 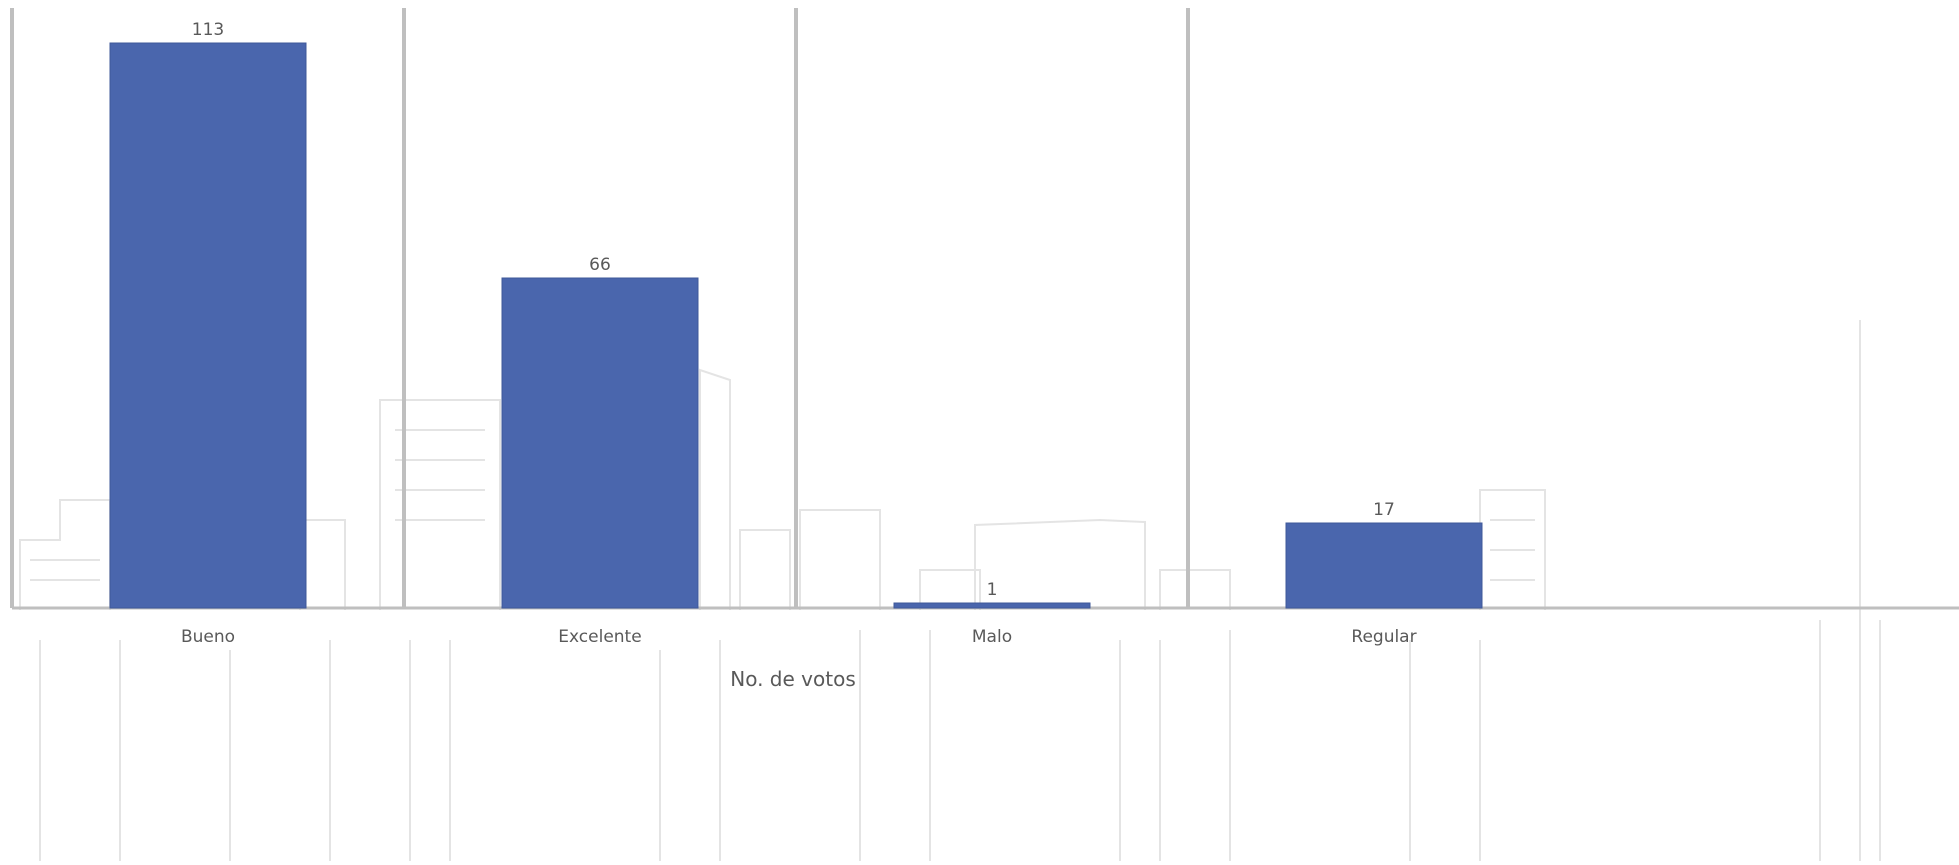 What do you see at coordinates (600, 265) in the screenshot?
I see `data-label-excelente: 66` at bounding box center [600, 265].